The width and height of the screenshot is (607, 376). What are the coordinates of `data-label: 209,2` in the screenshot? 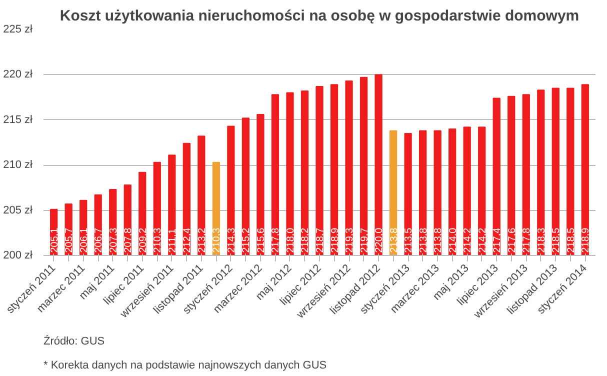 It's located at (143, 240).